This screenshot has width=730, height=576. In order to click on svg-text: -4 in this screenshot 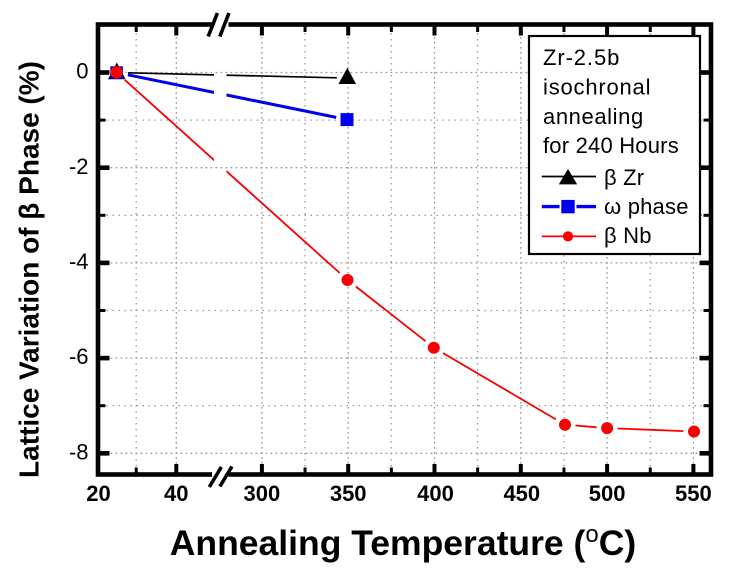, I will do `click(79, 261)`.